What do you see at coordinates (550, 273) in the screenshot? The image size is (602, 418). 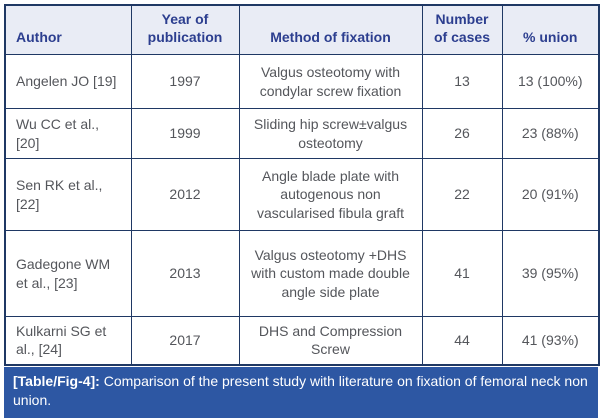 I see `union-cell: 39 (95%)` at bounding box center [550, 273].